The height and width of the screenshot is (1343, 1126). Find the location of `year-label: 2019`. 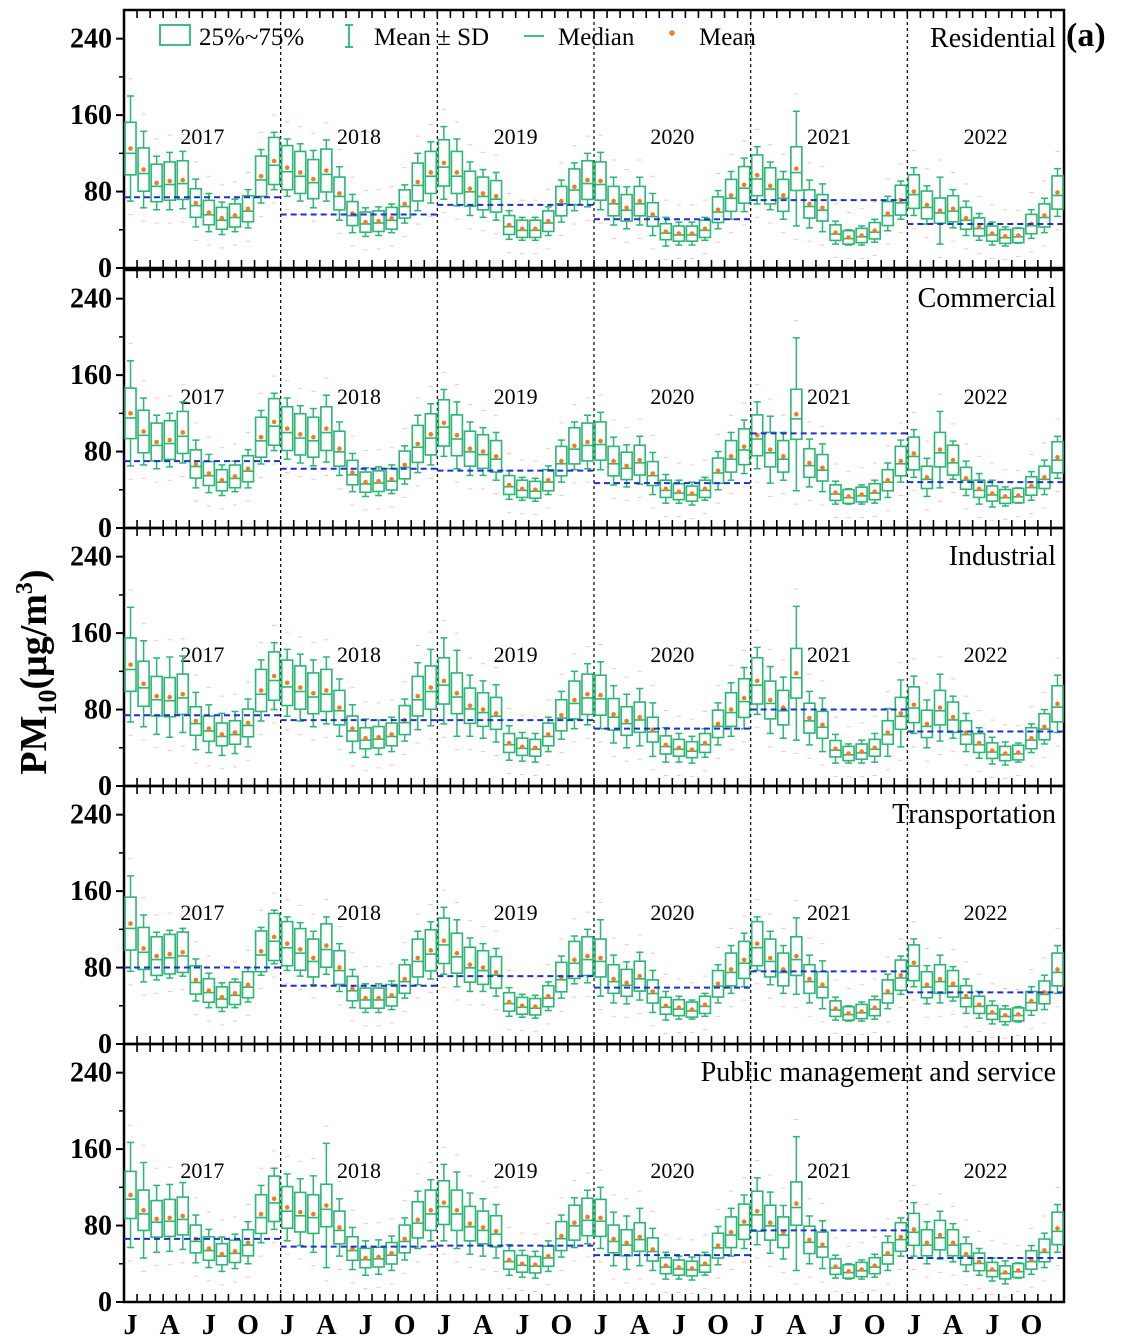

year-label: 2019 is located at coordinates (516, 654).